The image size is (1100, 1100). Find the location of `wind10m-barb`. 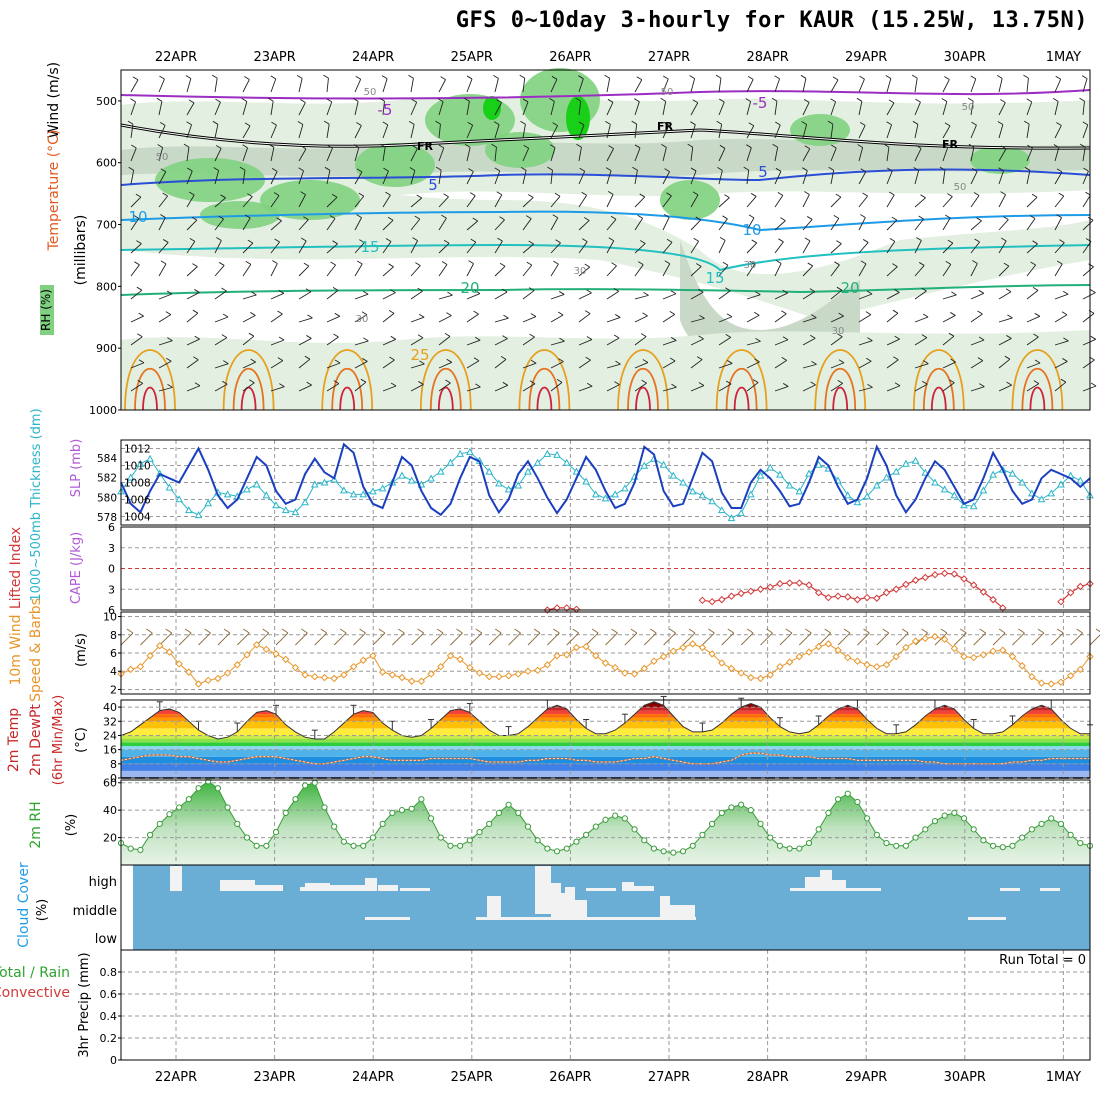

wind10m-barb is located at coordinates (418, 639).